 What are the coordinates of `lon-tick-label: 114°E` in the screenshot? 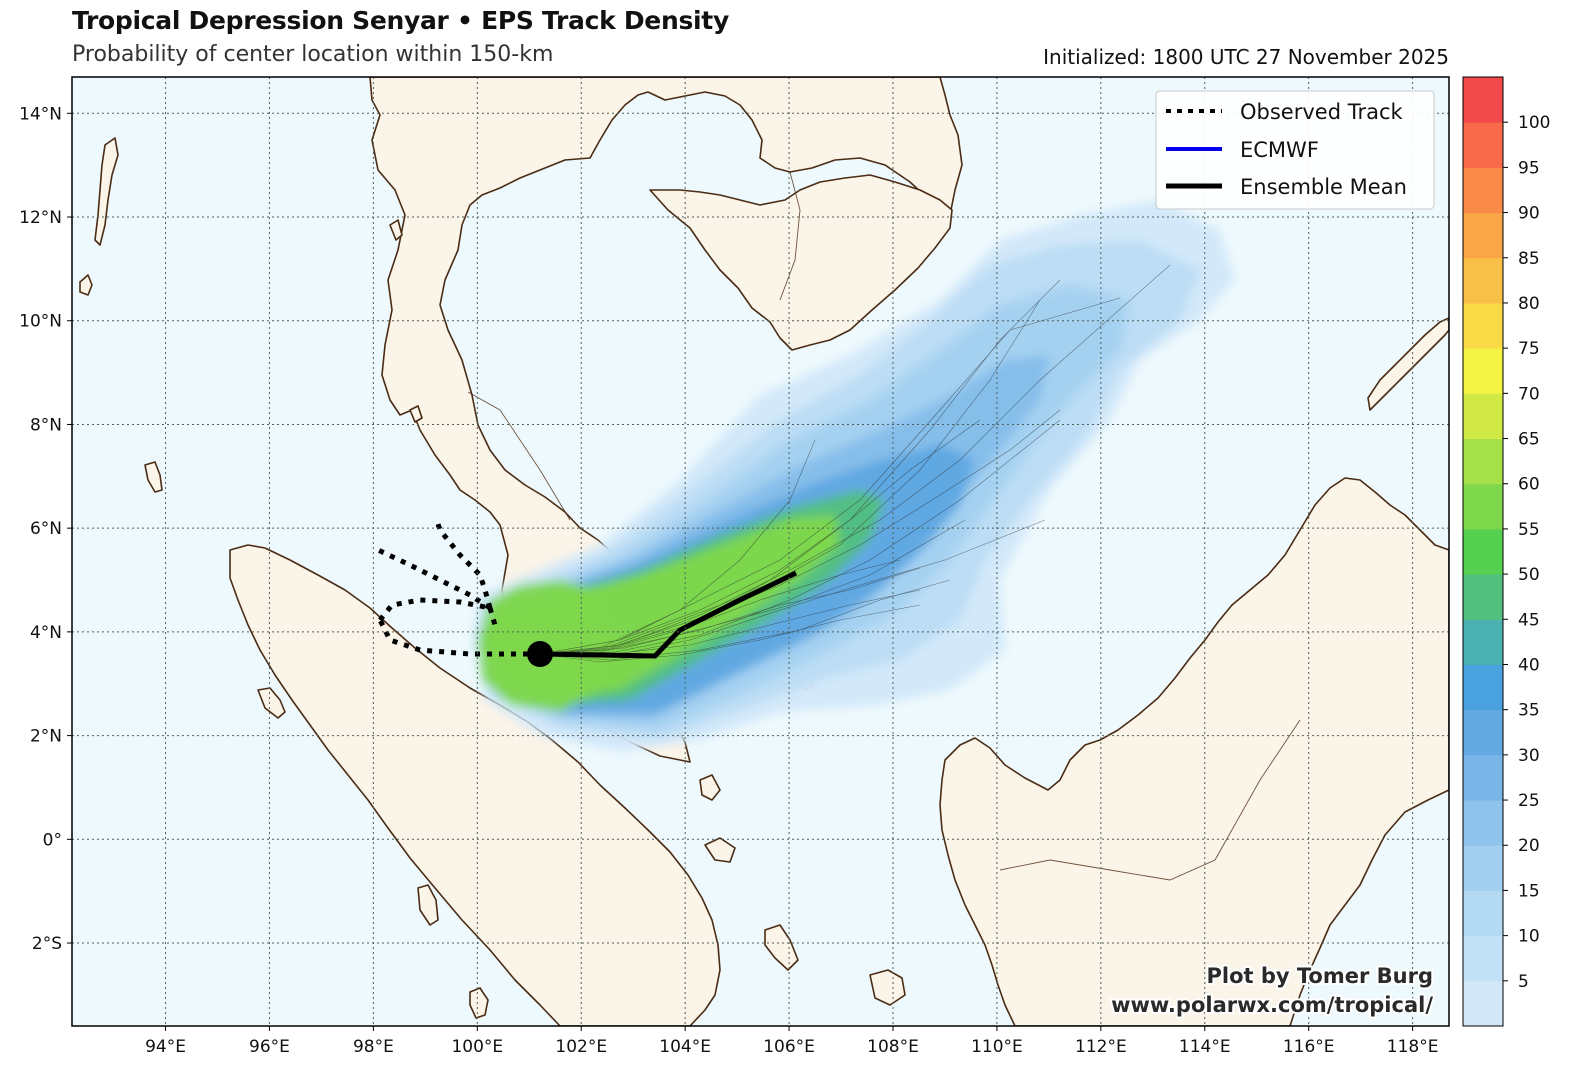 It's located at (1205, 1047).